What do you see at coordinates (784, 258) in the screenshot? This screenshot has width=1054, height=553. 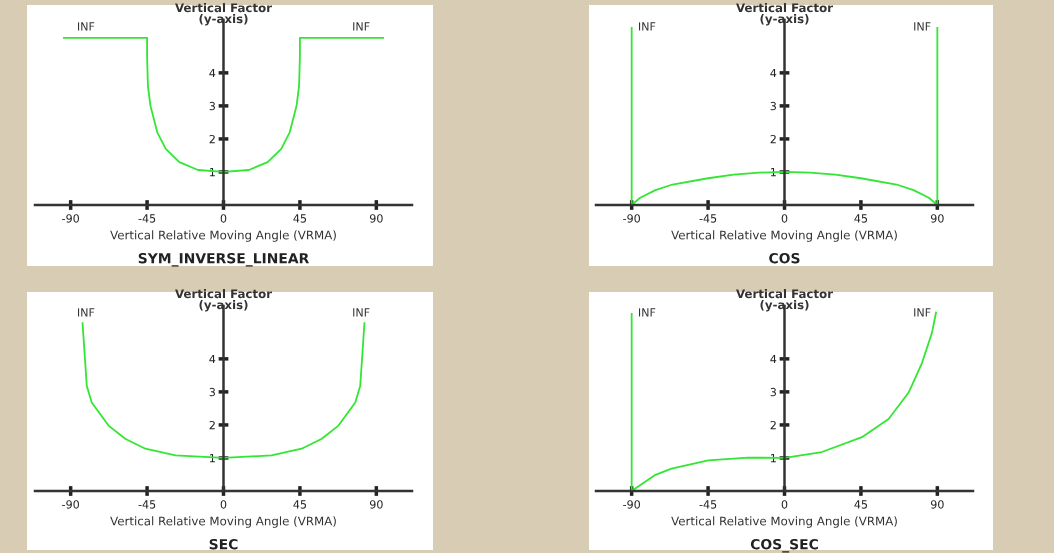 I see `text: COS` at bounding box center [784, 258].